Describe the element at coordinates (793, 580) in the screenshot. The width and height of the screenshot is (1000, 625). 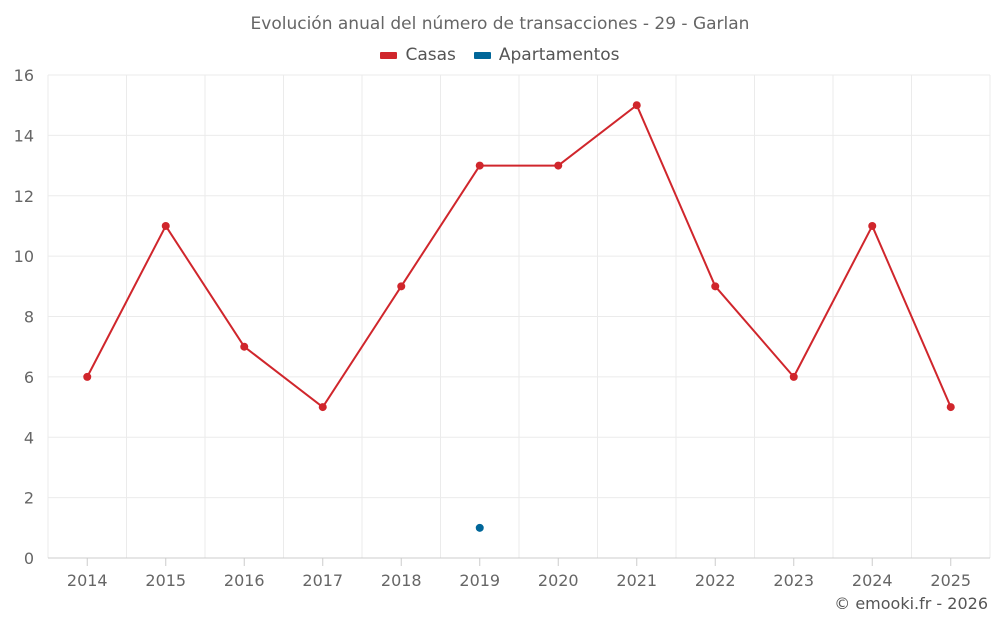
I see `x-tick-label: 2023` at that location.